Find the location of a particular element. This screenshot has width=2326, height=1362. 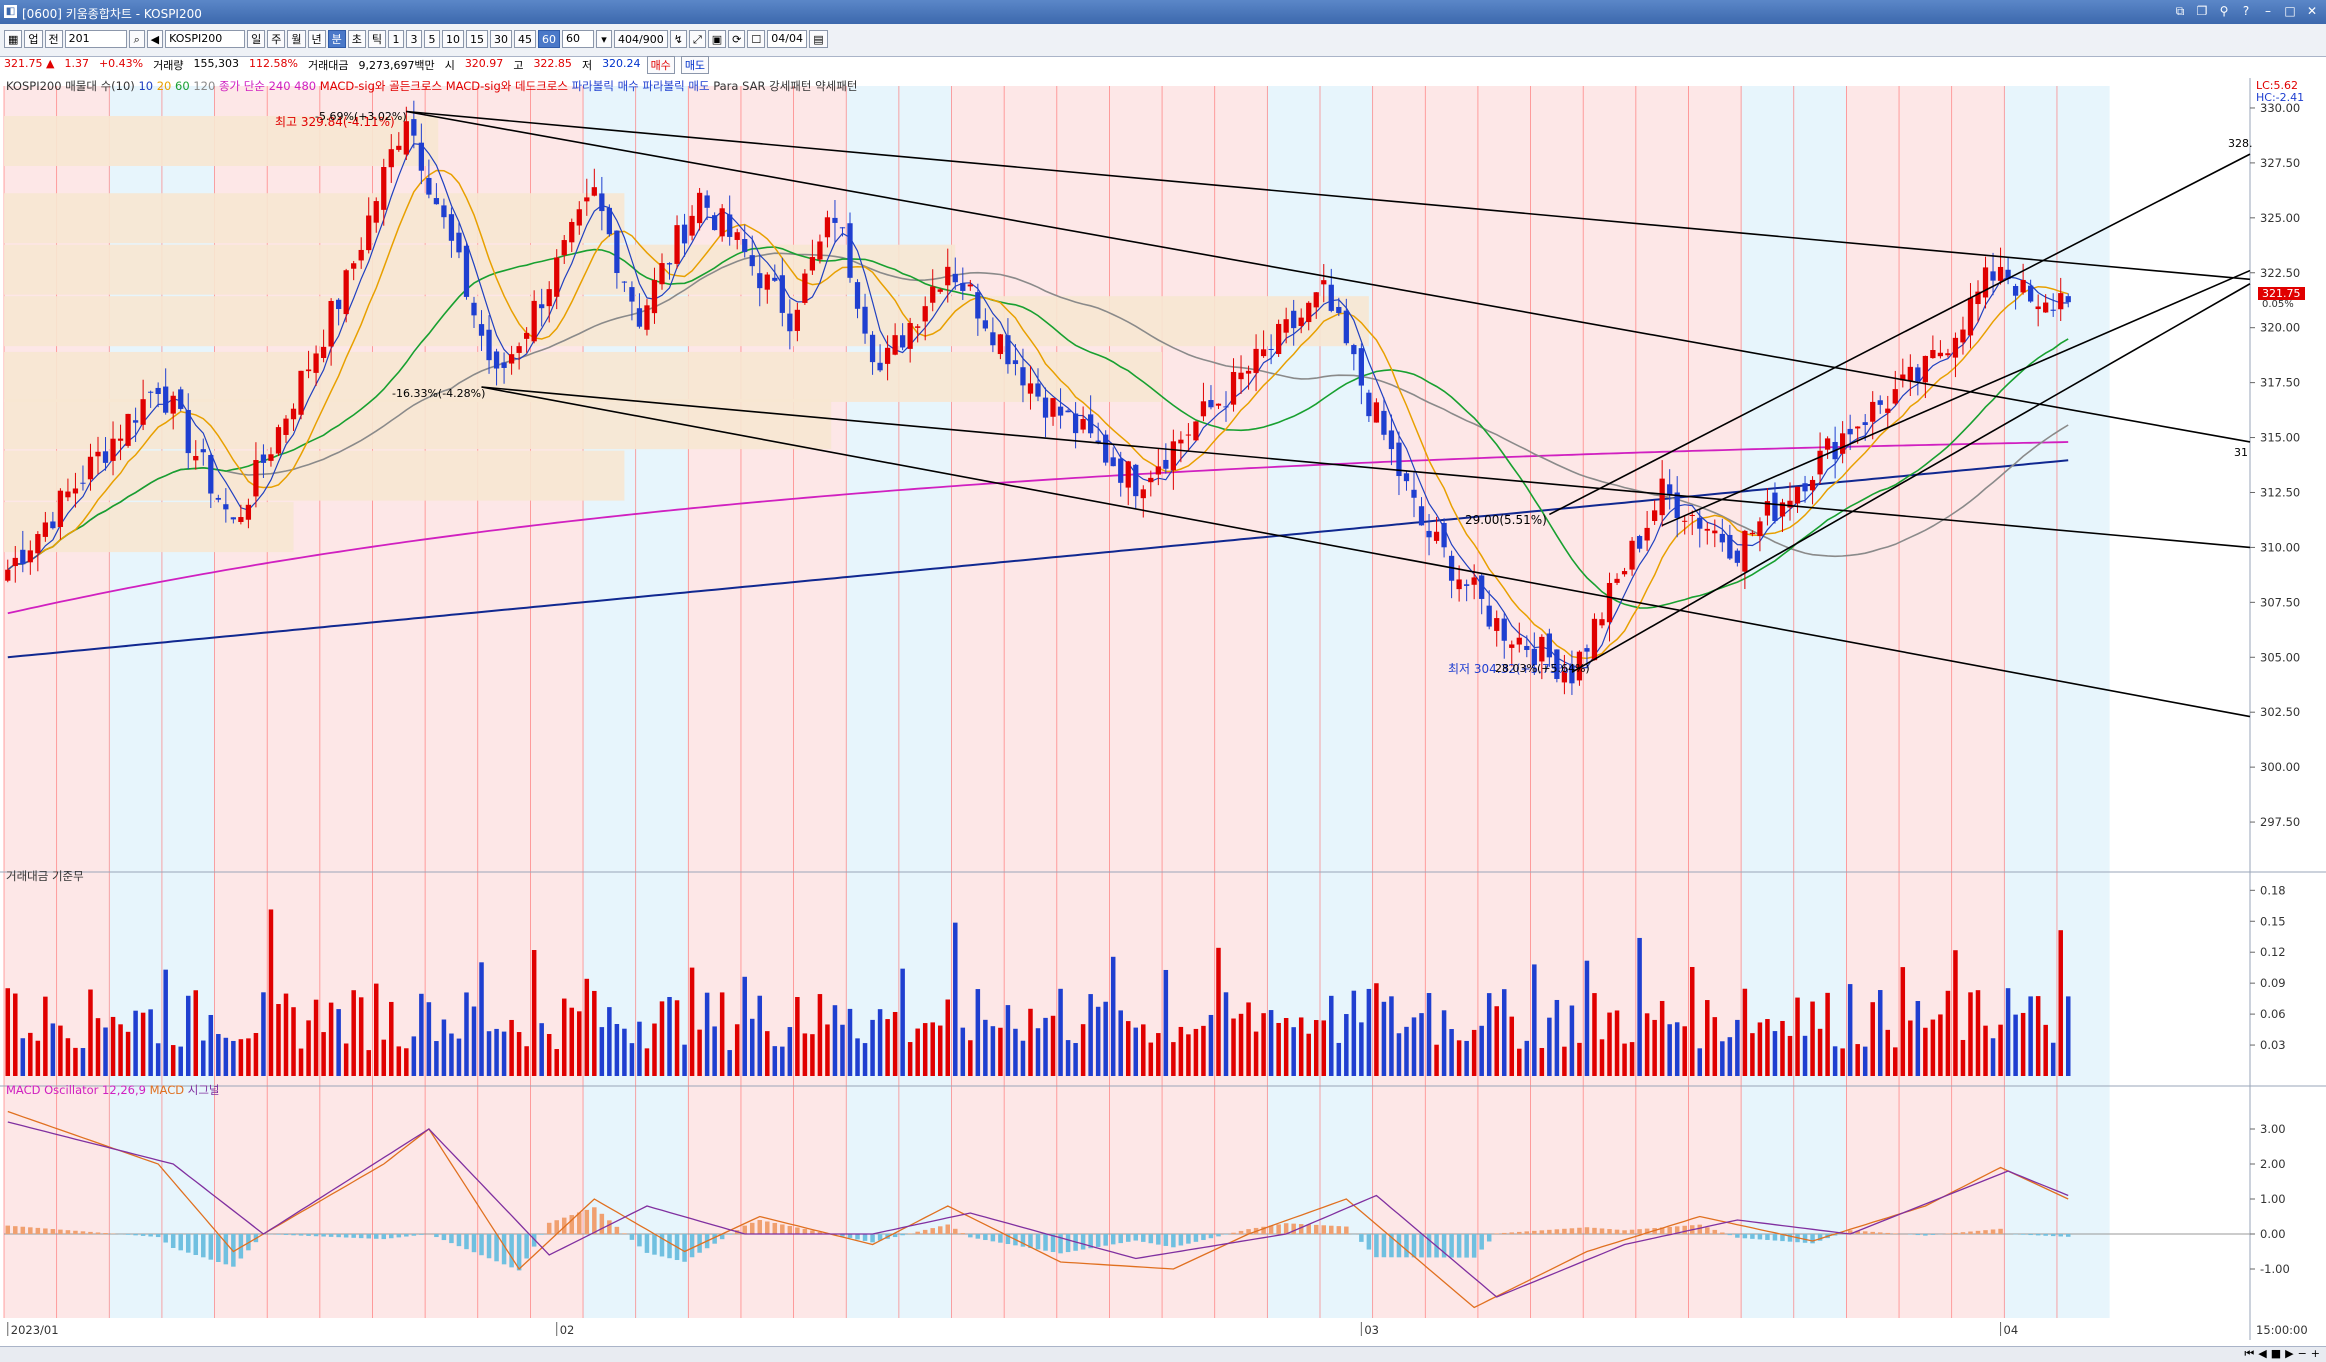

date-input is located at coordinates (787, 39).